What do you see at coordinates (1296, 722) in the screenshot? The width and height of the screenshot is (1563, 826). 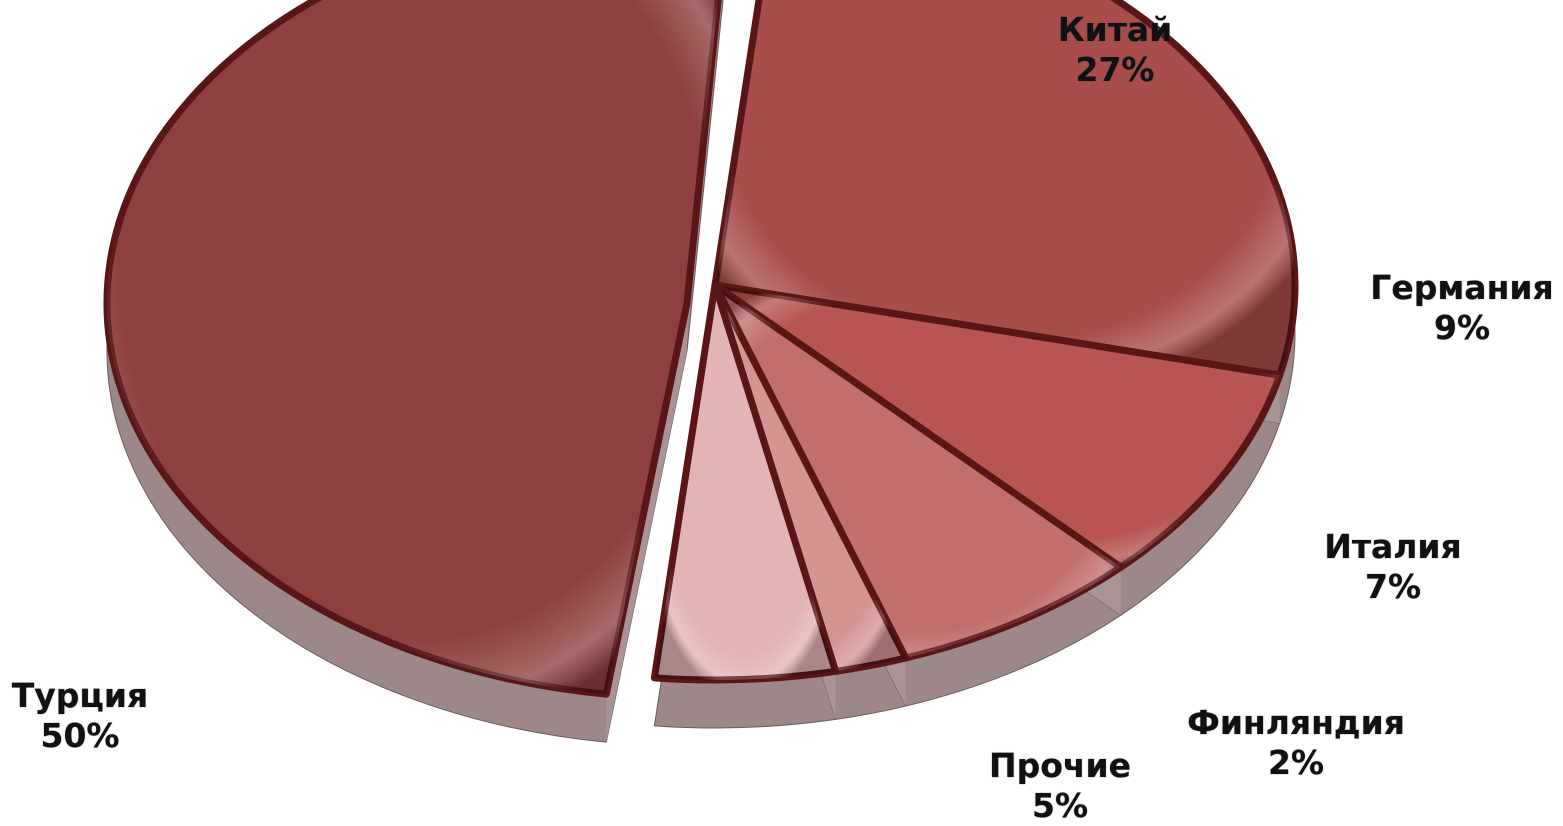 I see `slice-label-name: Финляндия` at bounding box center [1296, 722].